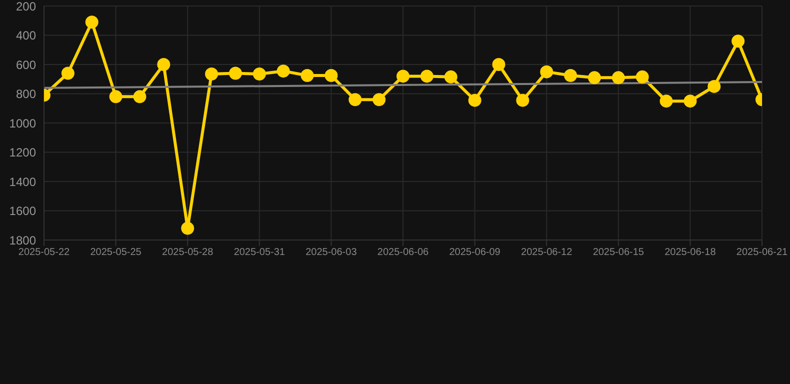 The width and height of the screenshot is (790, 384). Describe the element at coordinates (26, 65) in the screenshot. I see `y-tick-label: 600` at that location.